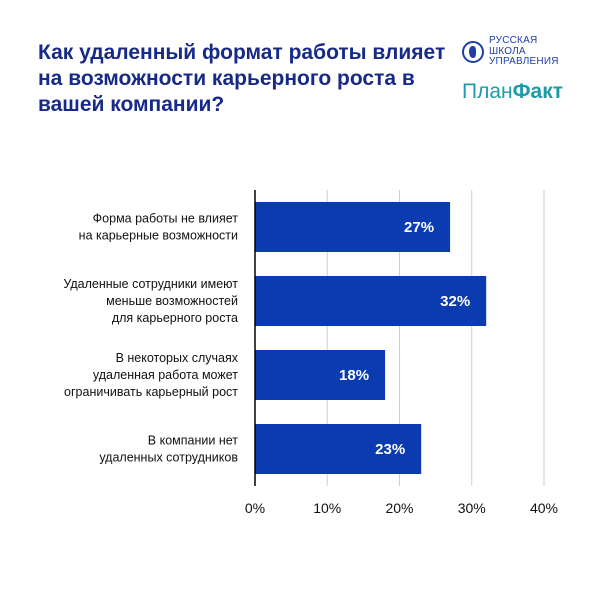  Describe the element at coordinates (455, 301) in the screenshot. I see `data-label: 32%` at that location.